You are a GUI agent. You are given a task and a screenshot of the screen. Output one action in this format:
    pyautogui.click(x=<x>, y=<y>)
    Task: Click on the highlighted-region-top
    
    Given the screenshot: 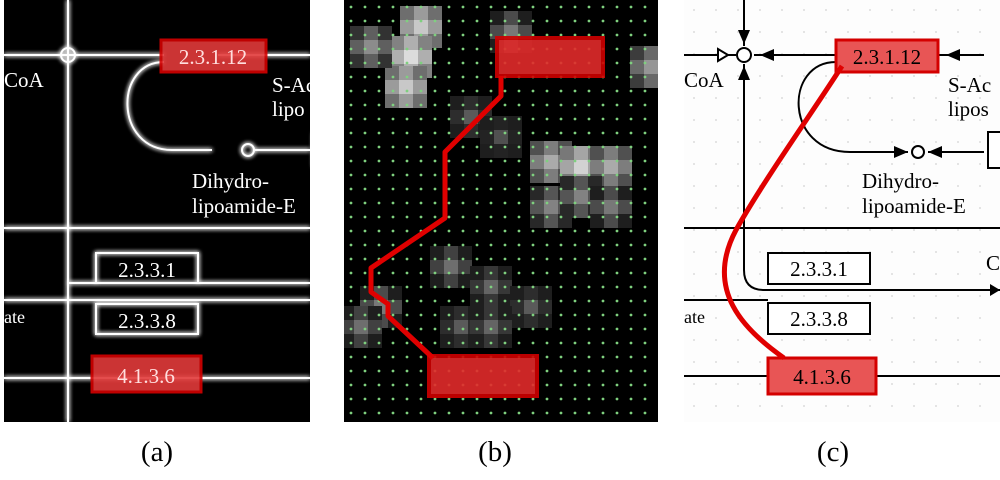 What is the action you would take?
    pyautogui.click(x=550, y=57)
    